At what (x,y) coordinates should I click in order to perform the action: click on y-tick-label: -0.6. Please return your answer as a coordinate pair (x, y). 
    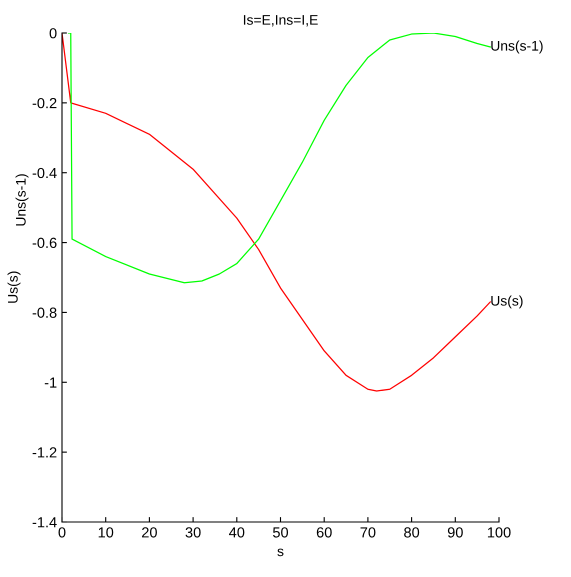
    Looking at the image, I should click on (44, 243).